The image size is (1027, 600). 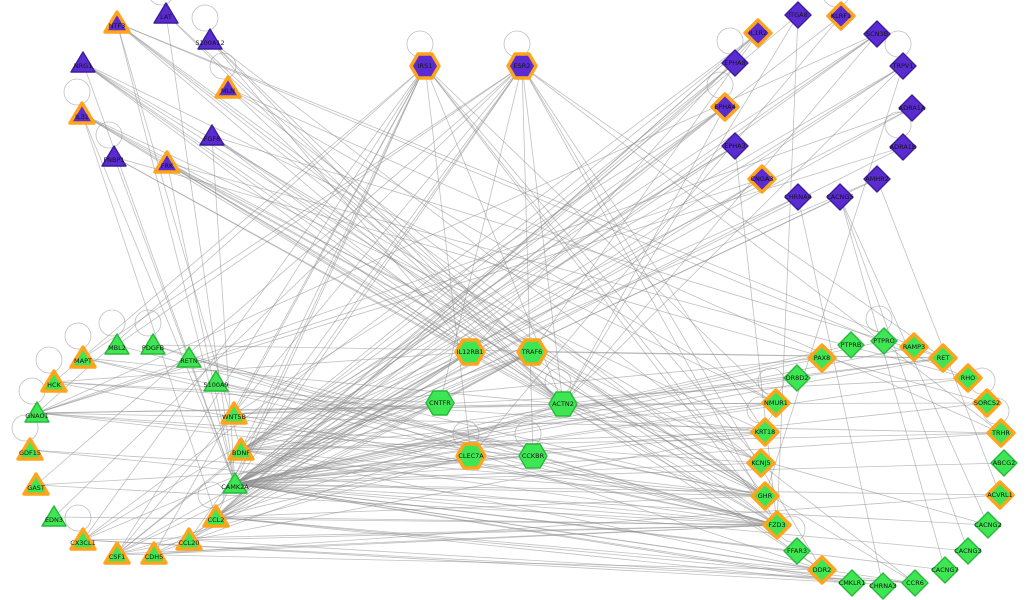 I want to click on node-shape-KLRF1, so click(x=841, y=16).